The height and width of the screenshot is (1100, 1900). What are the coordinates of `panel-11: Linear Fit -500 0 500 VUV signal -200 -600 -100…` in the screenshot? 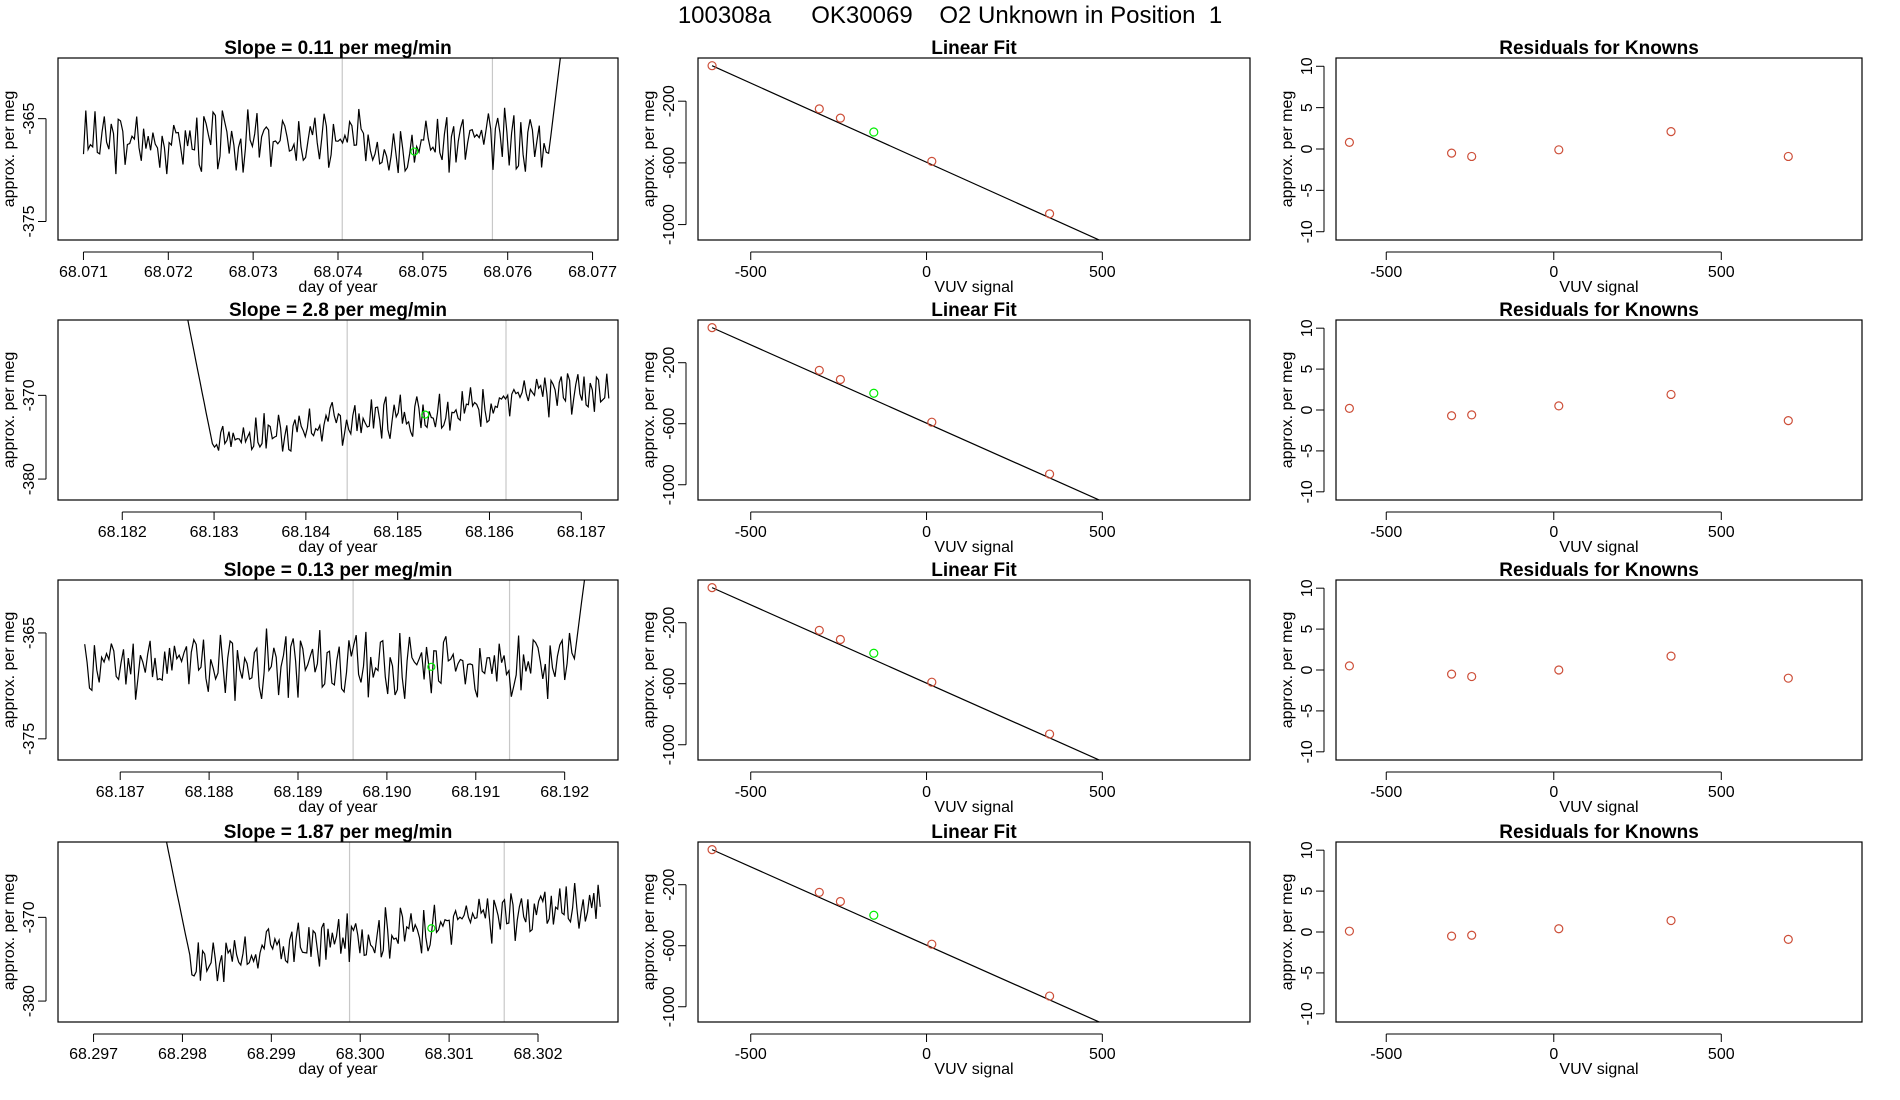 It's located at (946, 950).